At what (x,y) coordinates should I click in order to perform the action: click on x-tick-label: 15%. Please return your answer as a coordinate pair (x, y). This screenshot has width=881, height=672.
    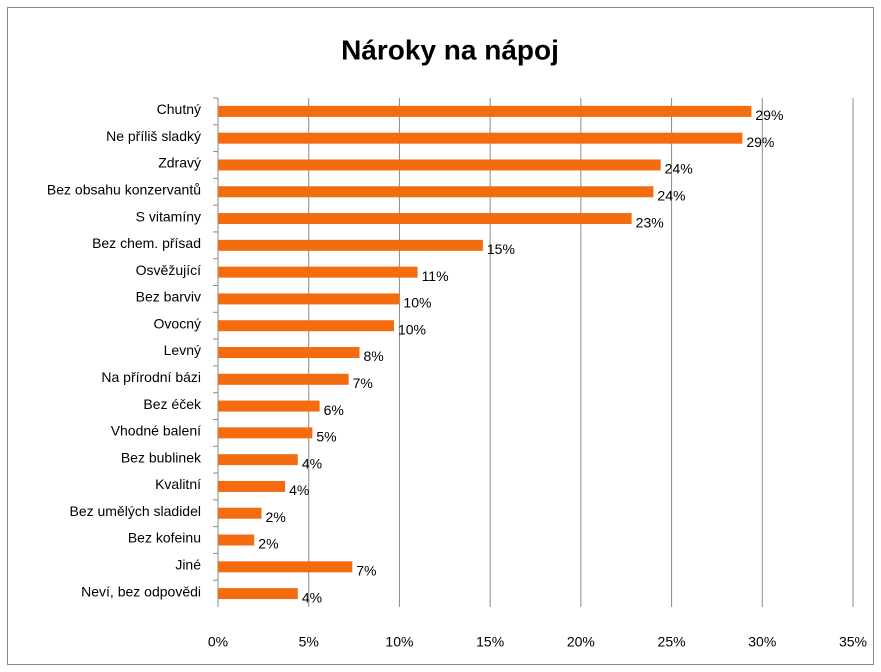
    Looking at the image, I should click on (490, 642).